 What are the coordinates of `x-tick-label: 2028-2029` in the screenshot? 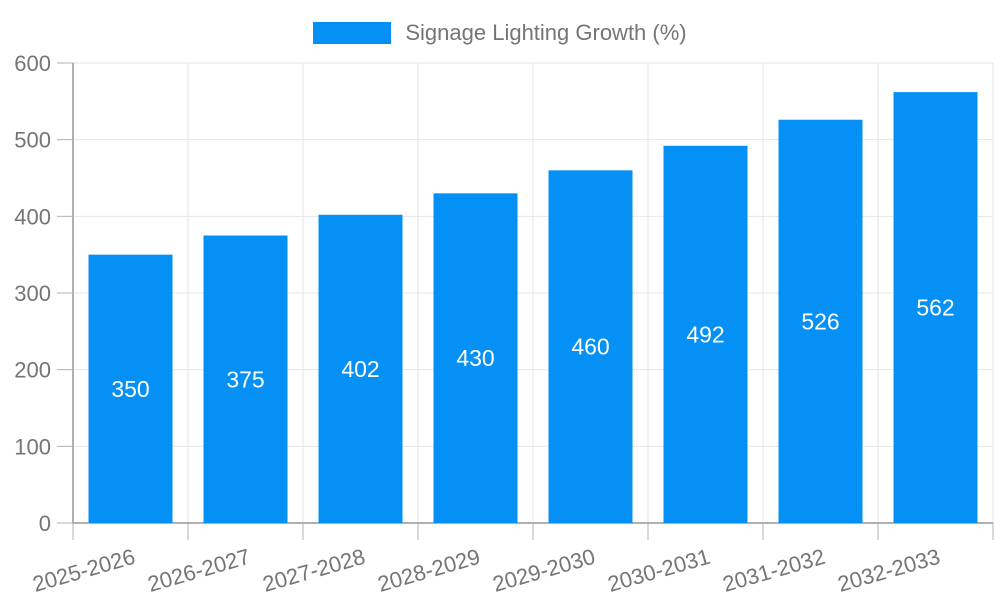 It's located at (429, 570).